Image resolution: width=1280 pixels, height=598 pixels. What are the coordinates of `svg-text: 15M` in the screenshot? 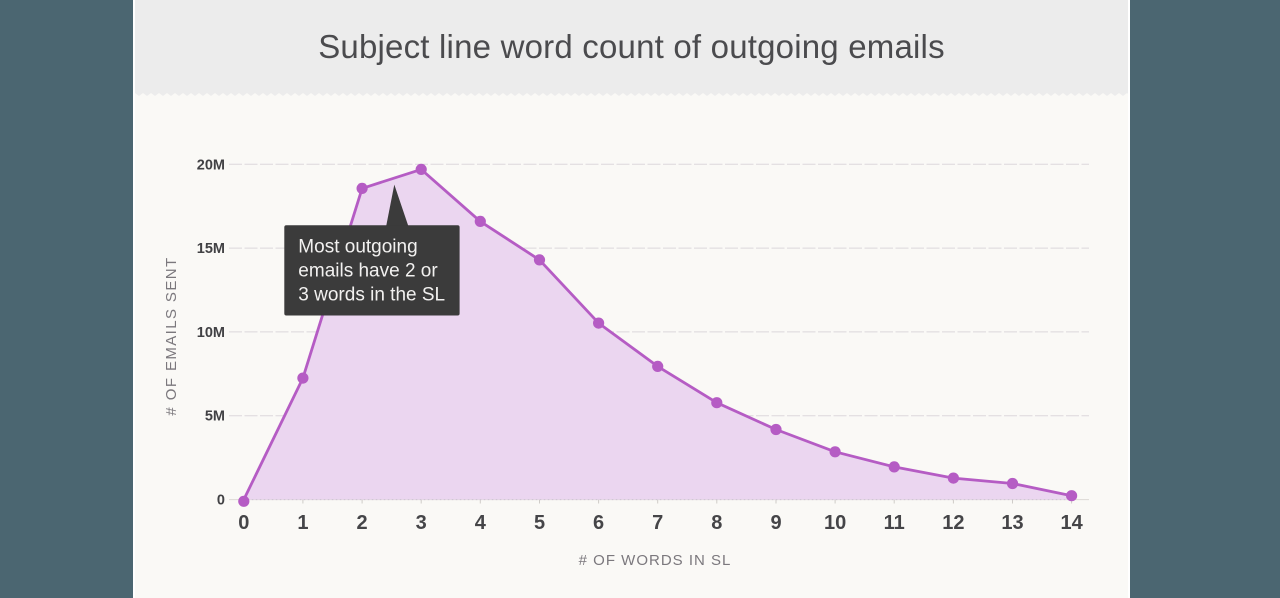 It's located at (211, 249).